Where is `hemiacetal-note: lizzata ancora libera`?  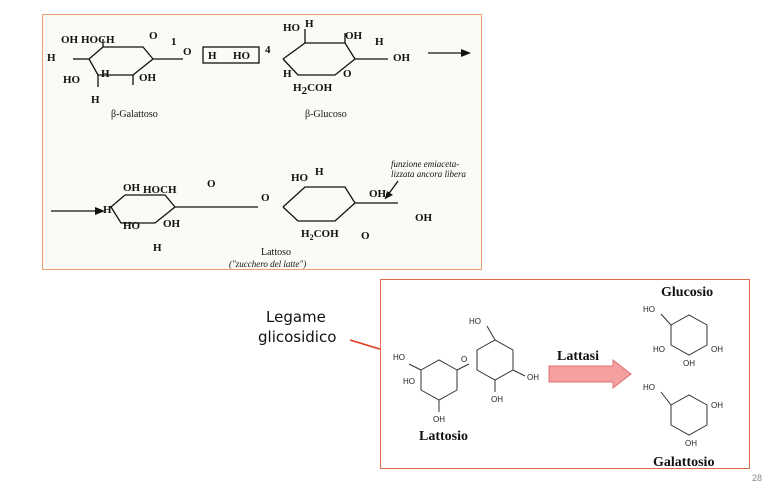
hemiacetal-note: lizzata ancora libera is located at coordinates (429, 174).